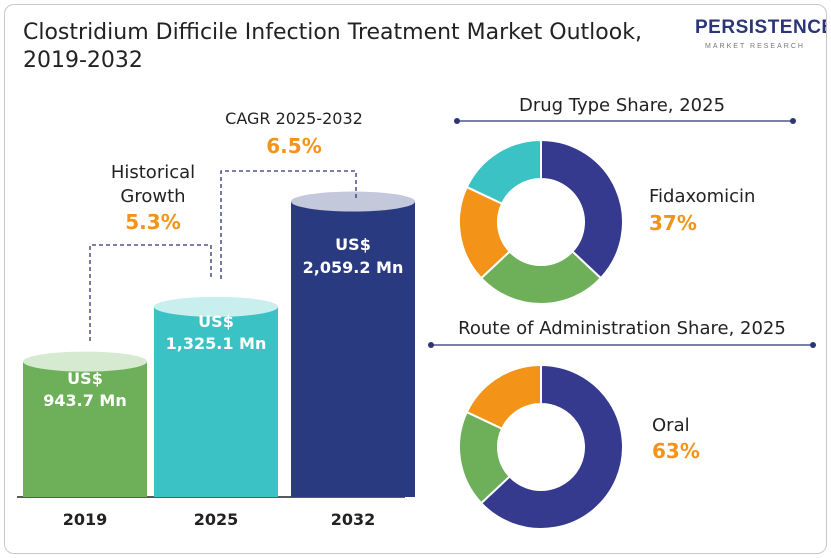  Describe the element at coordinates (153, 172) in the screenshot. I see `historical-growth-label: Historical` at that location.